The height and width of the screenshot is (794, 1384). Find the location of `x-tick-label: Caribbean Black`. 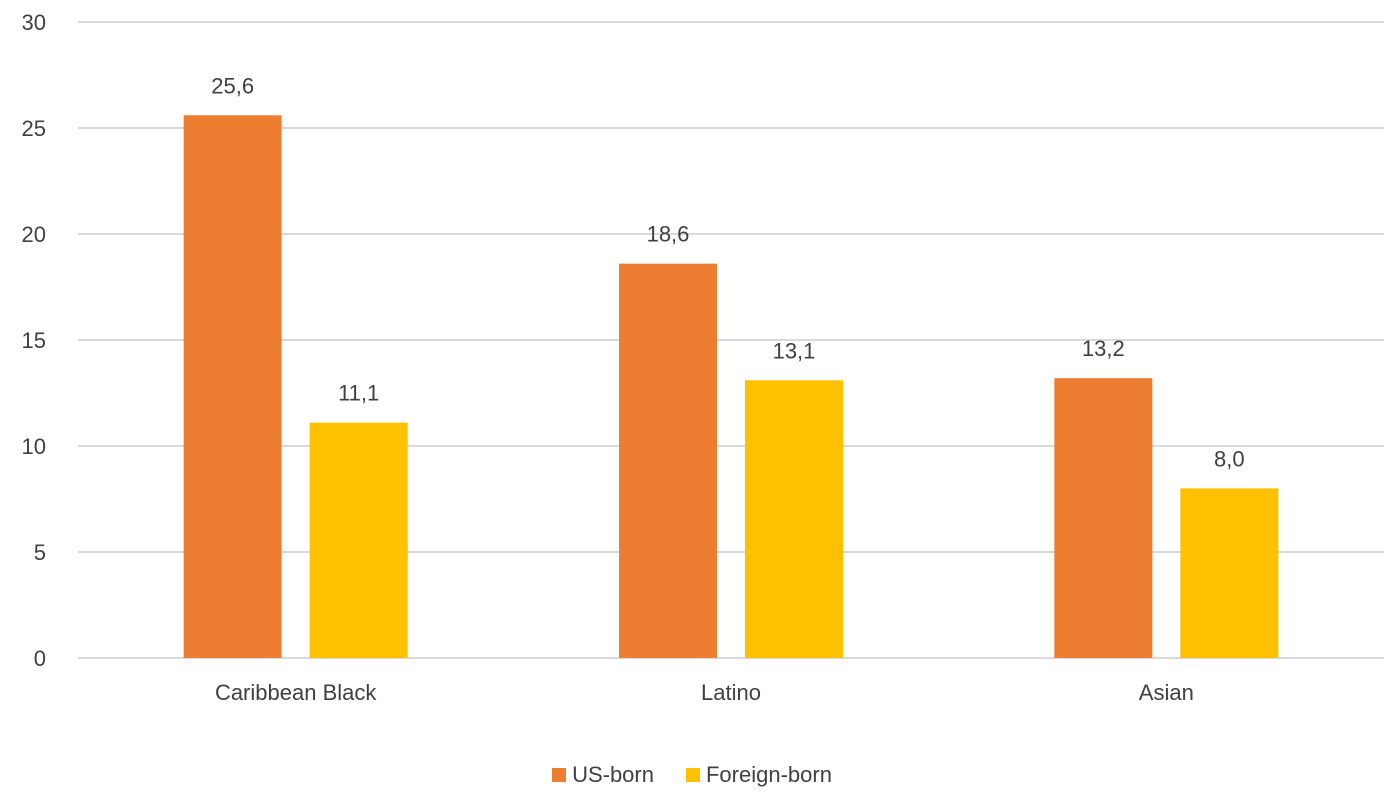

x-tick-label: Caribbean Black is located at coordinates (296, 692).